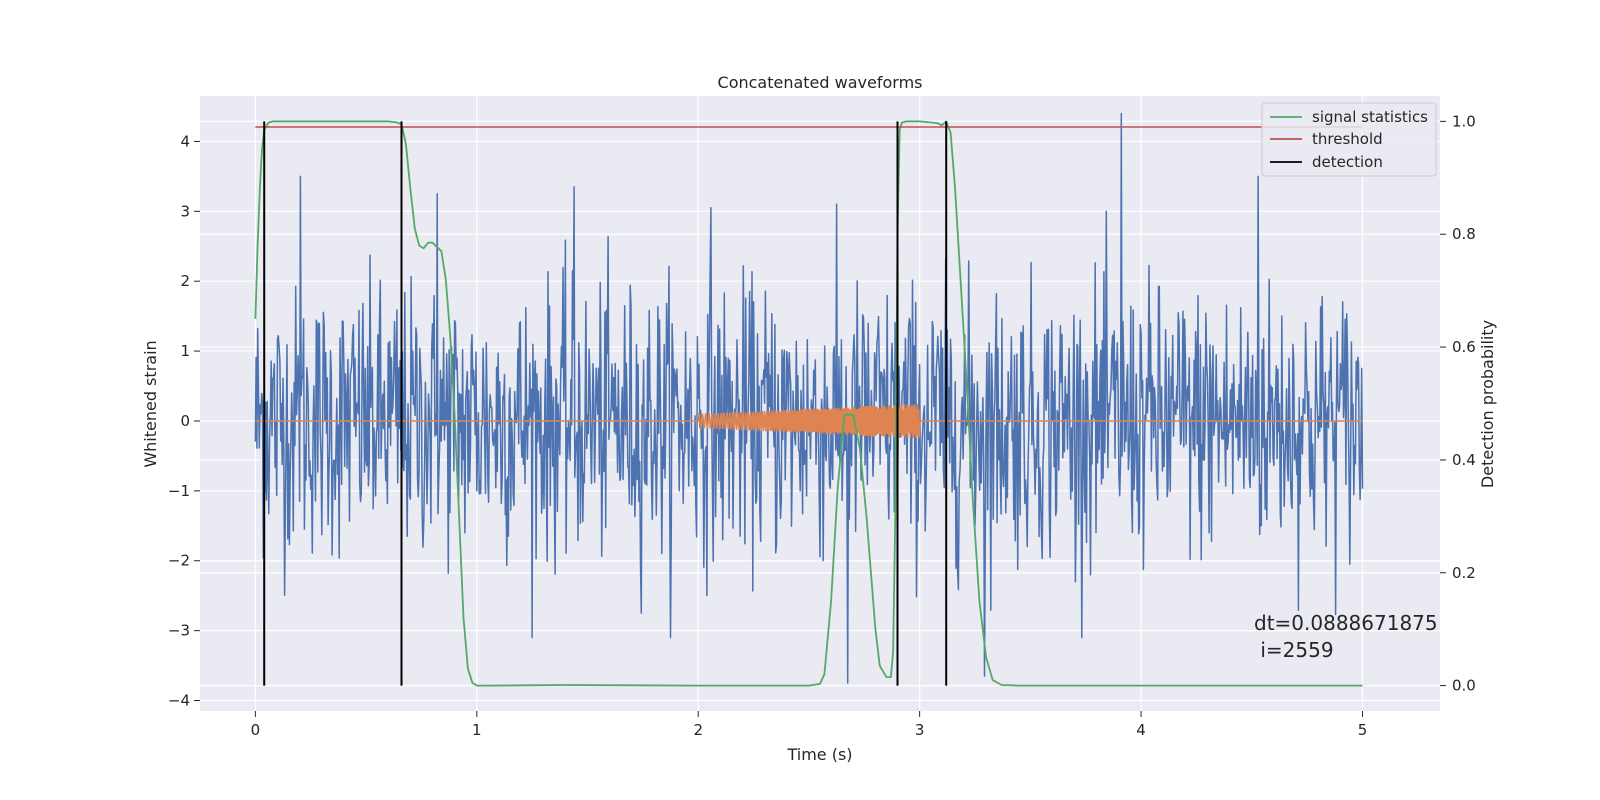 The height and width of the screenshot is (800, 1600). I want to click on waveform-series, so click(809, 421).